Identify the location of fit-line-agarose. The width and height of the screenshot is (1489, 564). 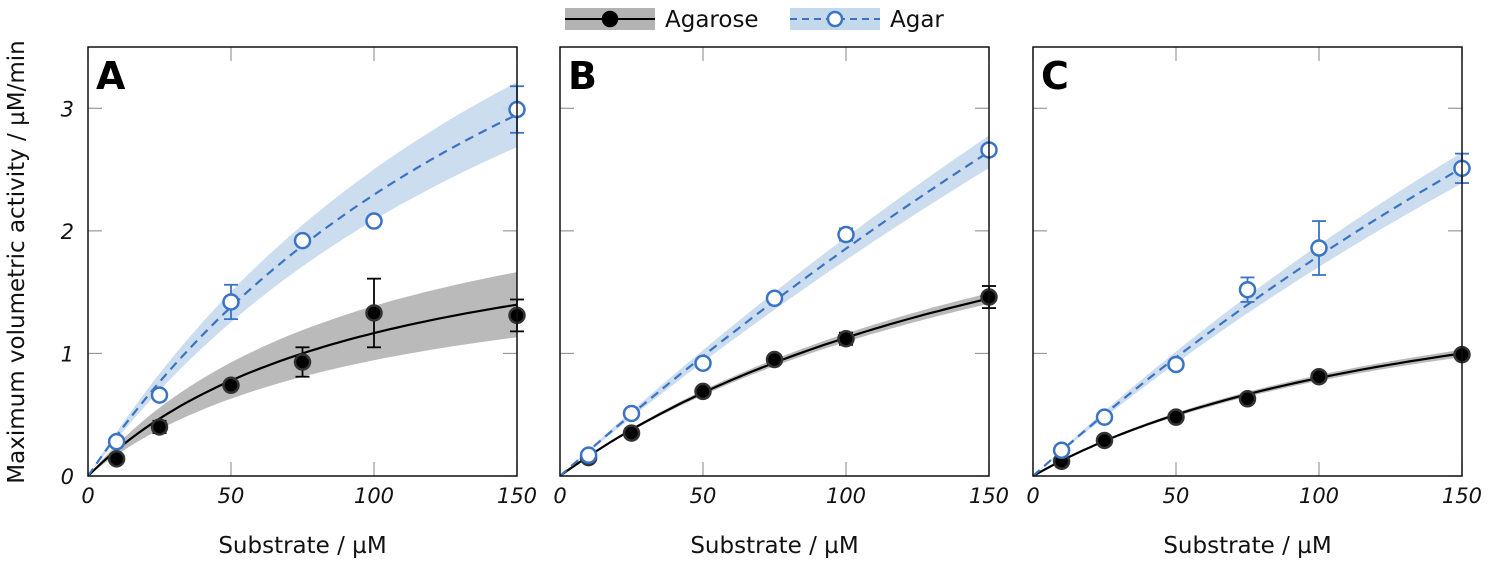
(774, 387).